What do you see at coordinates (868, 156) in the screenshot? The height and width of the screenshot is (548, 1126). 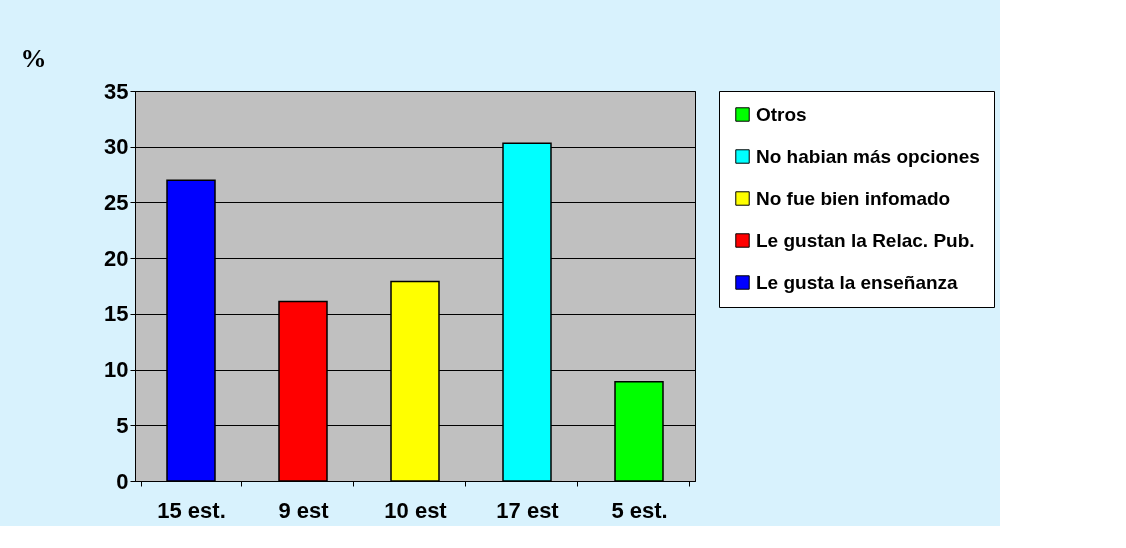 I see `legend-label: No habian más opciones` at bounding box center [868, 156].